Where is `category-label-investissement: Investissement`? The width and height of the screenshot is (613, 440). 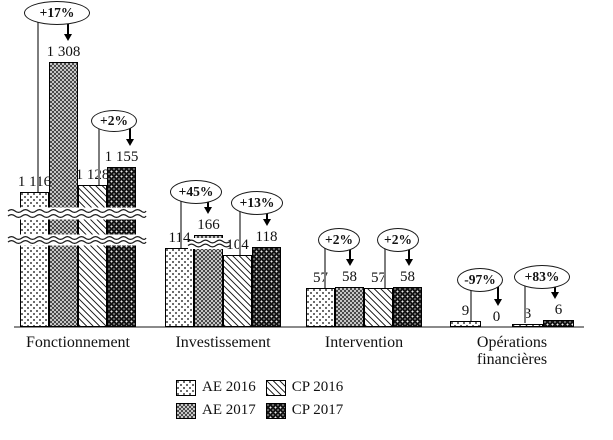 category-label-investissement: Investissement is located at coordinates (223, 342).